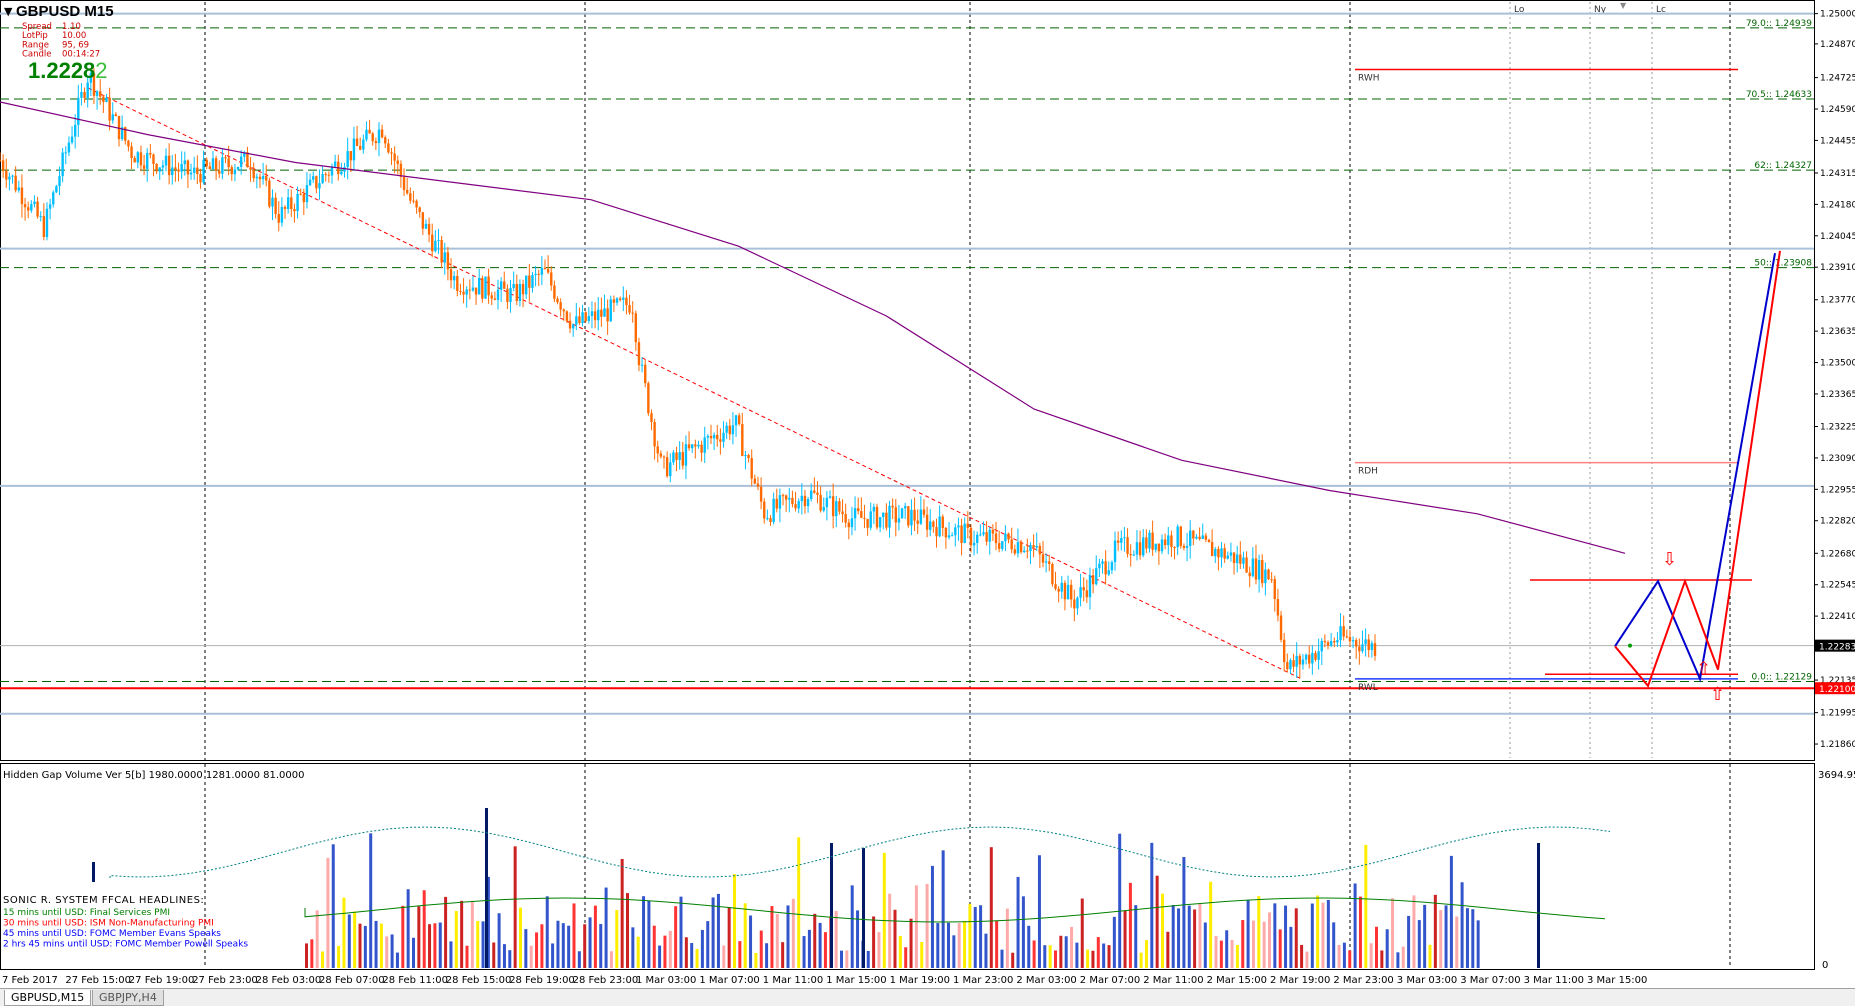 This screenshot has height=1006, width=1855. What do you see at coordinates (8, 11) in the screenshot?
I see `chart-menu-arrow-icon: ▼` at bounding box center [8, 11].